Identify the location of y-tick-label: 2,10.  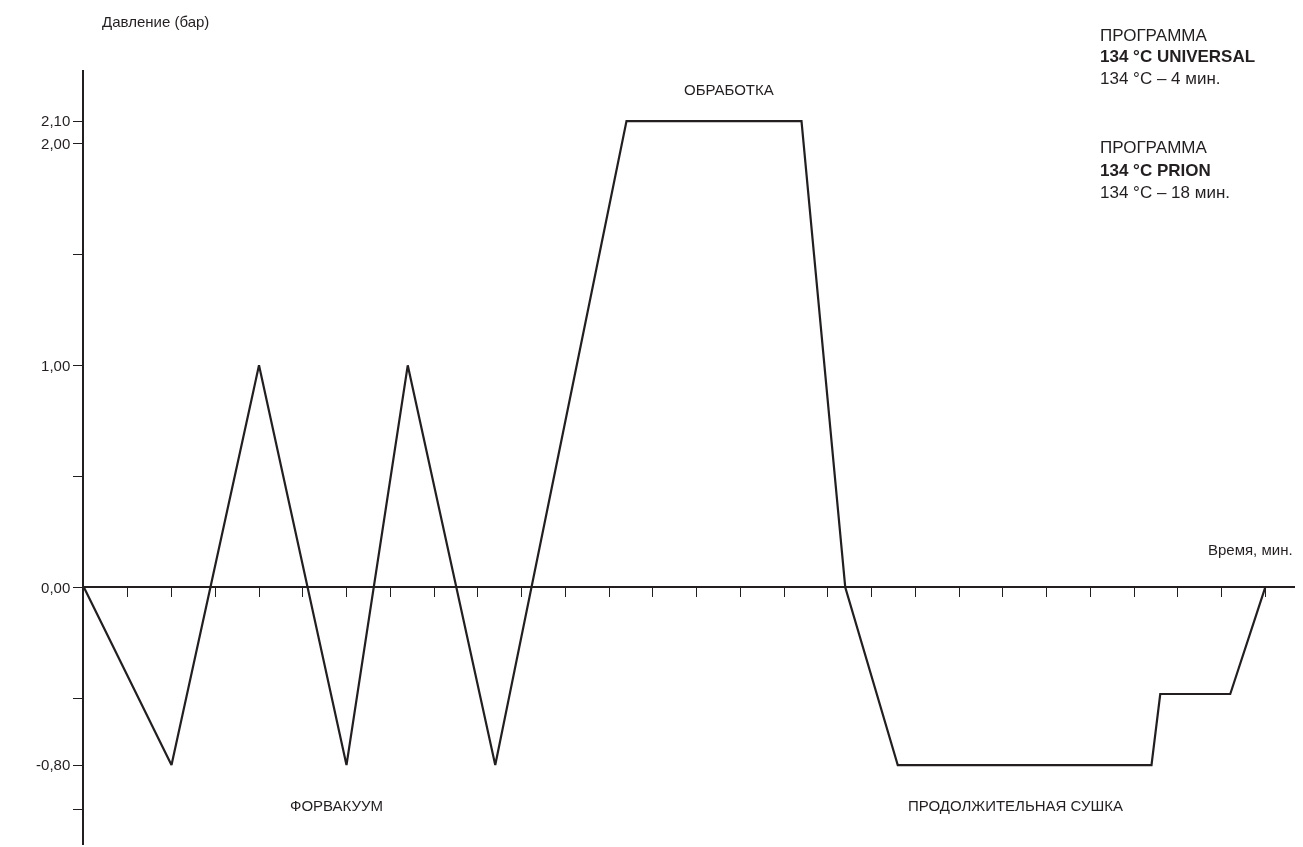
(56, 121).